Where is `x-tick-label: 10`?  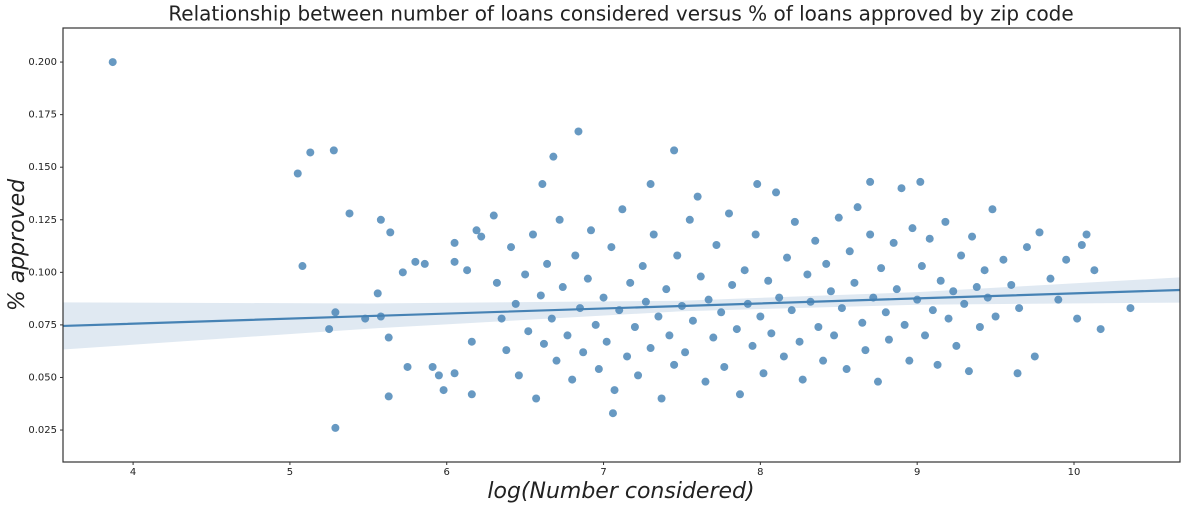
x-tick-label: 10 is located at coordinates (1074, 472).